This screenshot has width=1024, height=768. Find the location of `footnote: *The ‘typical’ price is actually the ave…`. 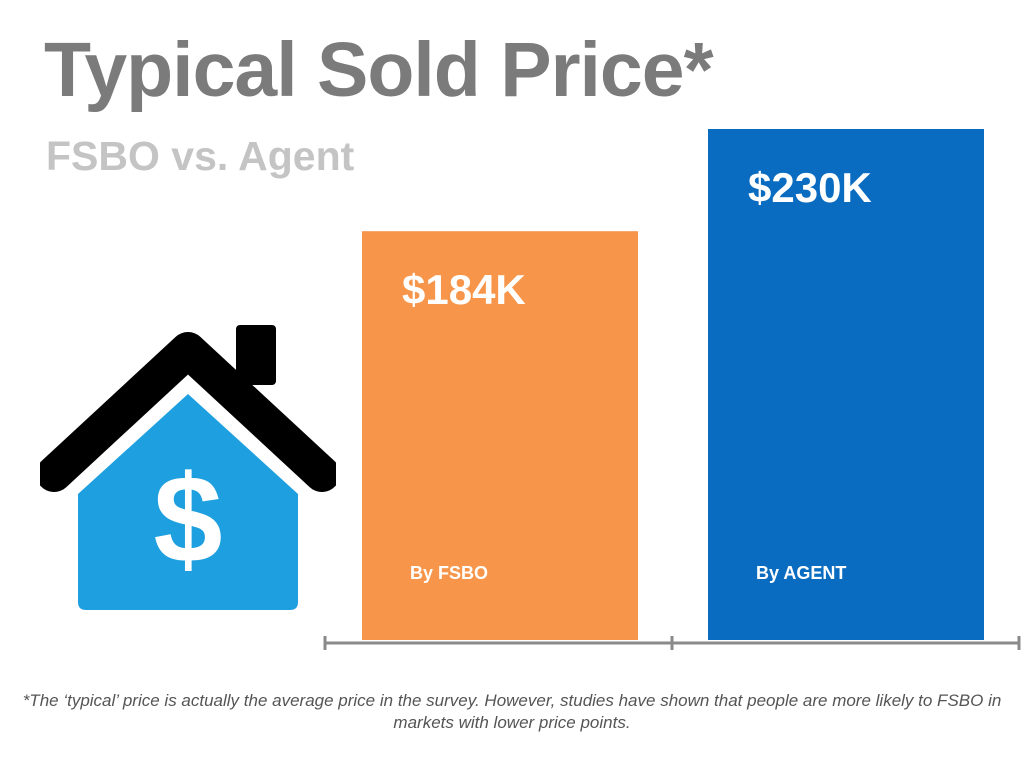

footnote: *The ‘typical’ price is actually the ave… is located at coordinates (512, 711).